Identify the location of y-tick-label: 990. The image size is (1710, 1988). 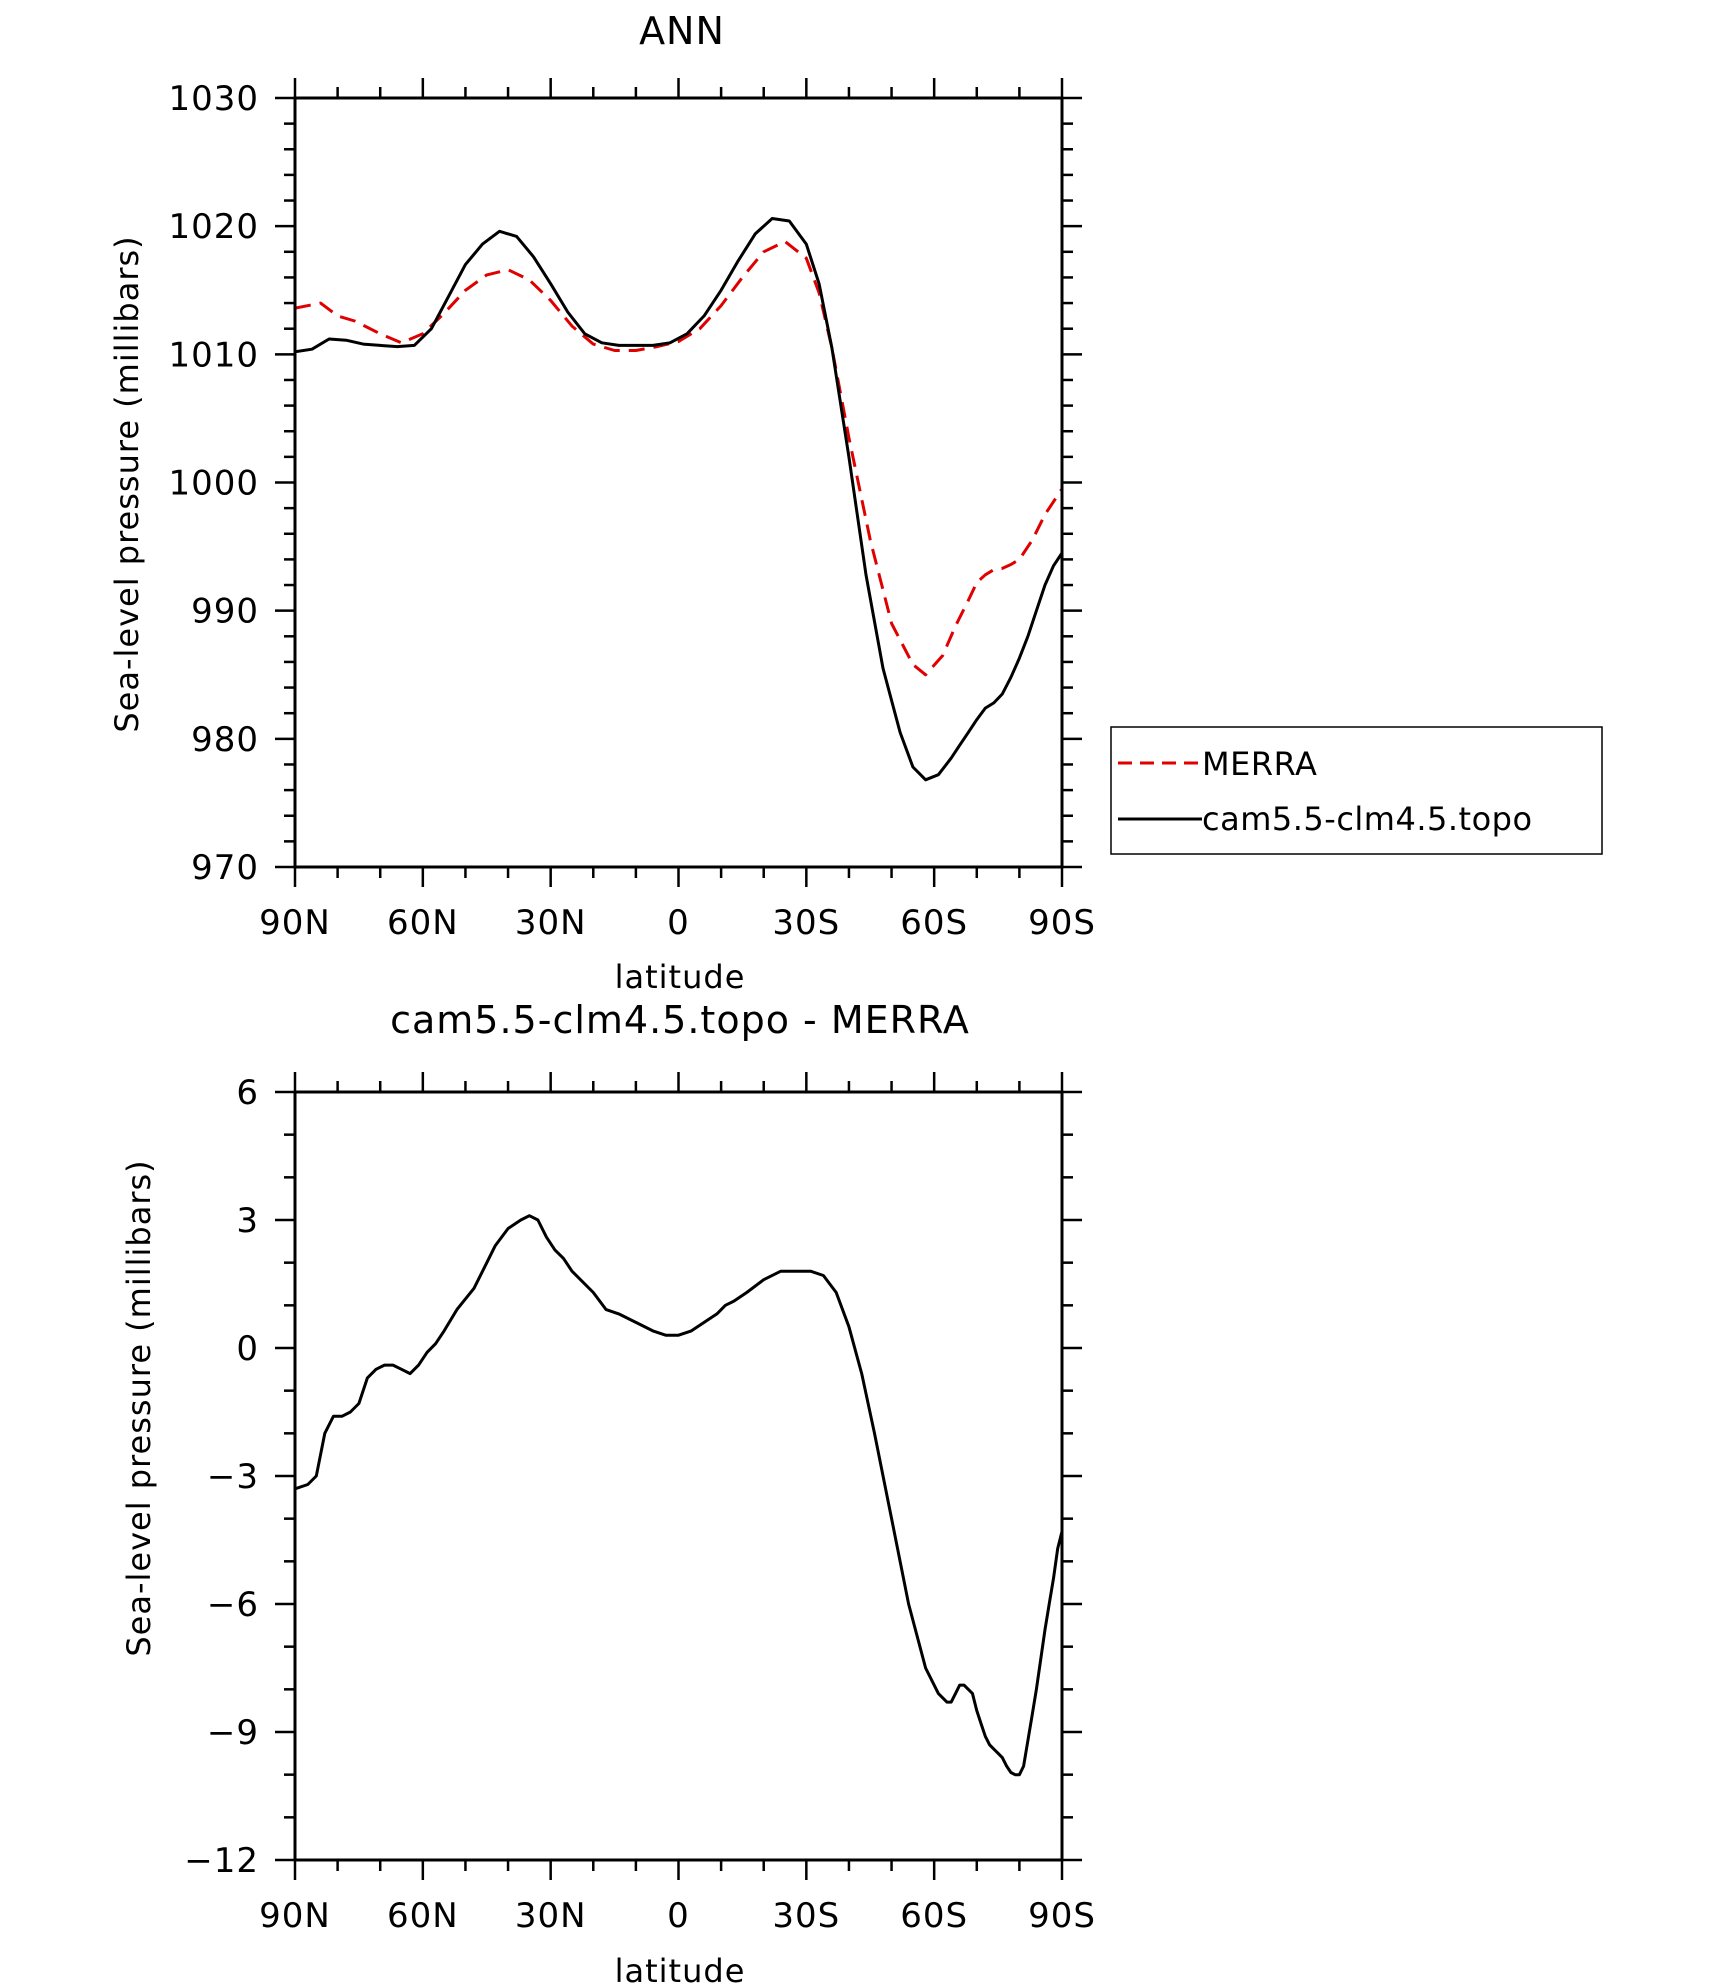
(225, 612).